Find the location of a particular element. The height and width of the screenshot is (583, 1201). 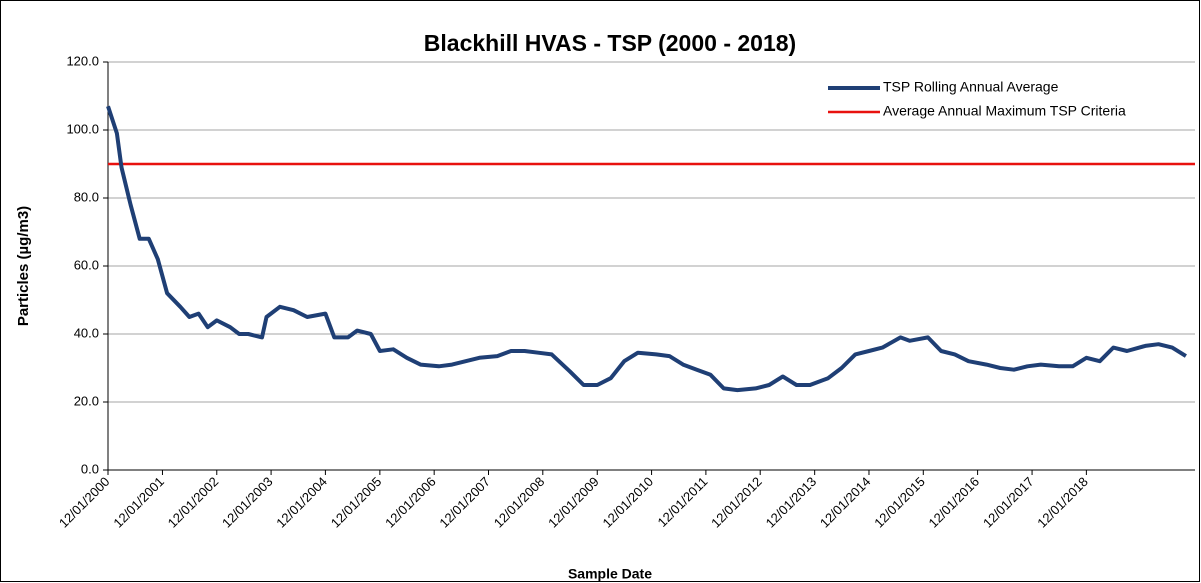

y-axis-label: Particles (µg/m3) is located at coordinates (23, 266).